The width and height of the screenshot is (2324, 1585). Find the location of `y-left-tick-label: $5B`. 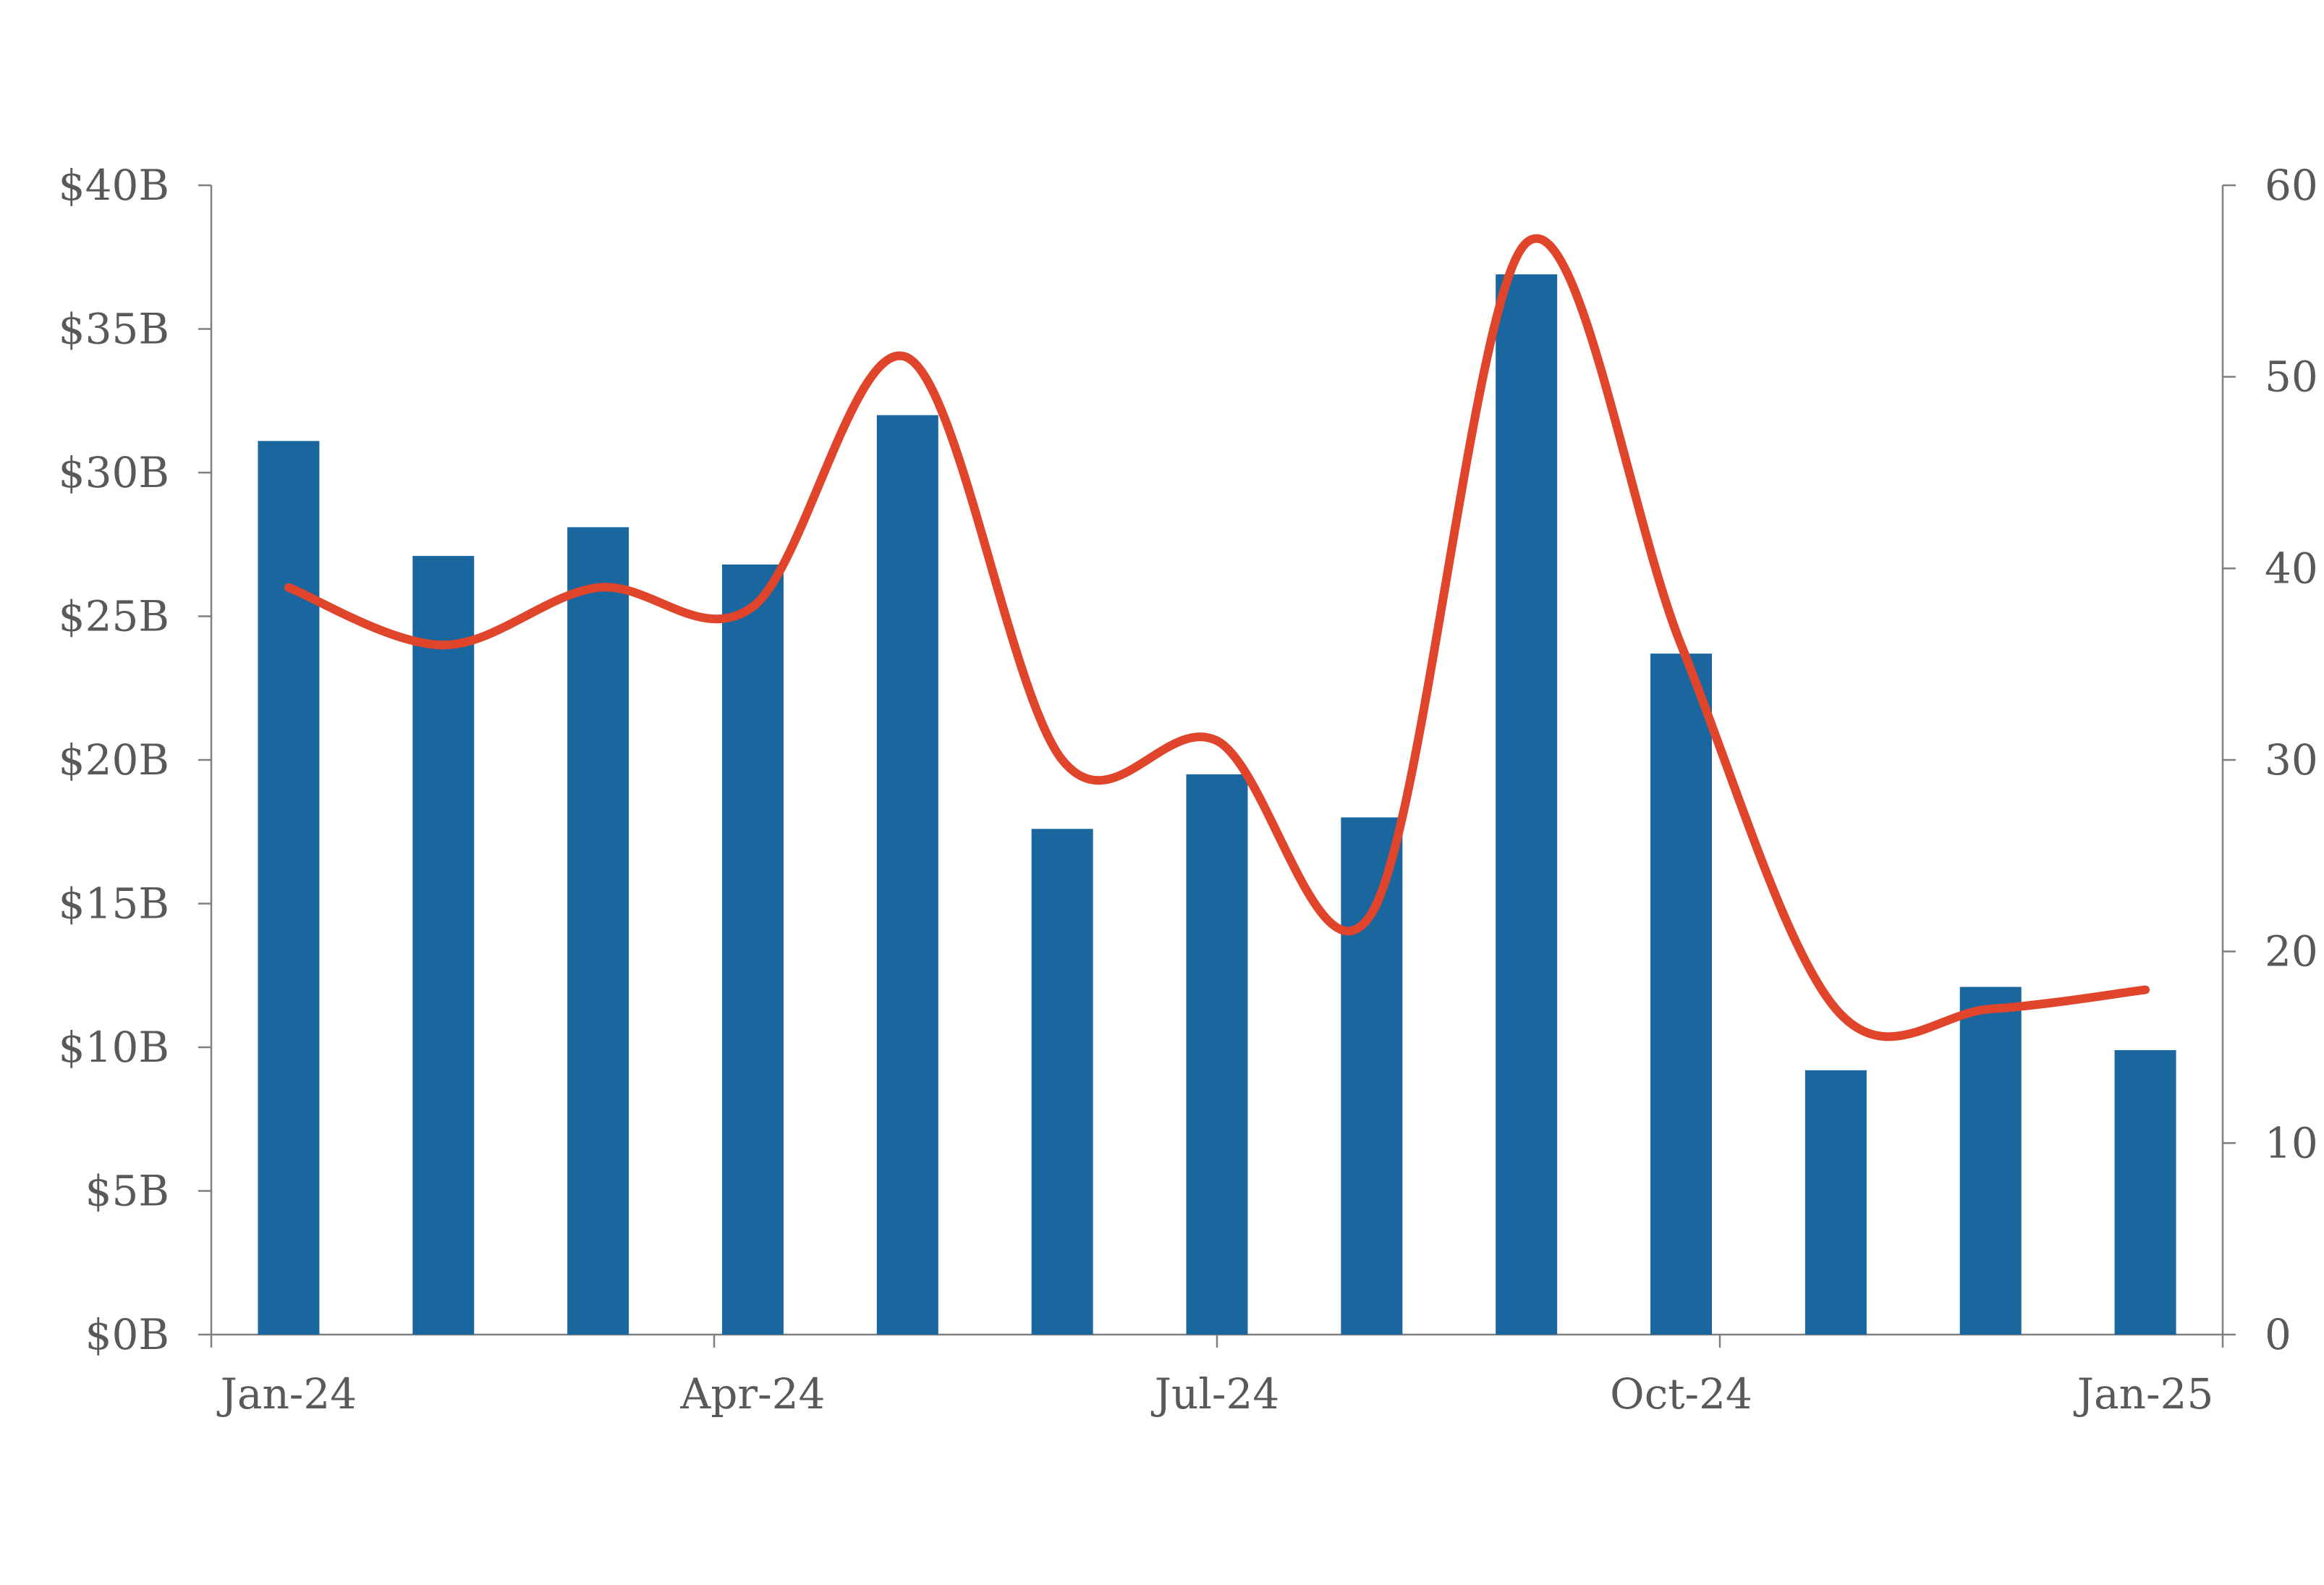

y-left-tick-label: $5B is located at coordinates (127, 1192).